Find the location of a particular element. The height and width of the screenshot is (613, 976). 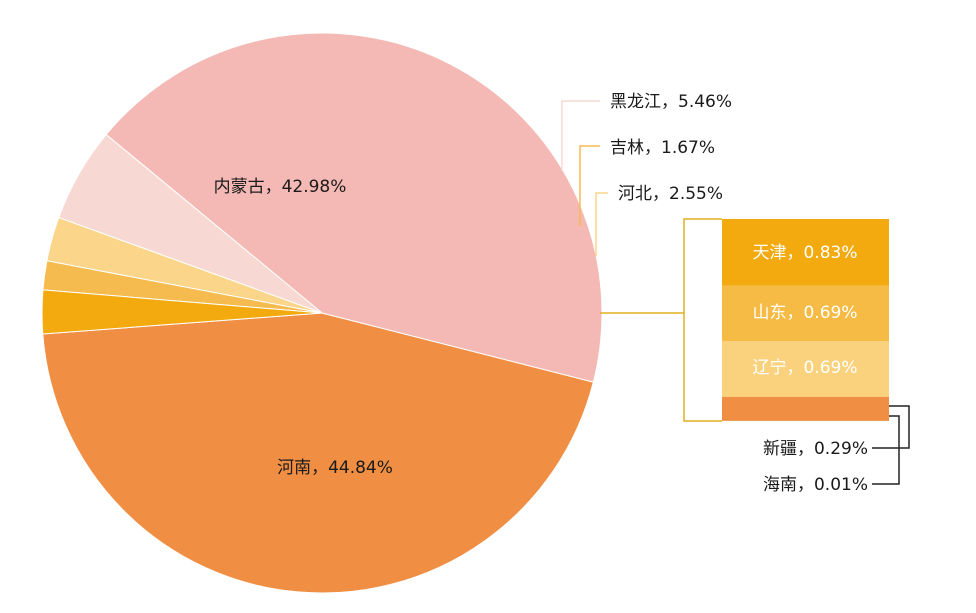

breakdown-label-xinjiang: 新疆，0.29% is located at coordinates (815, 449).